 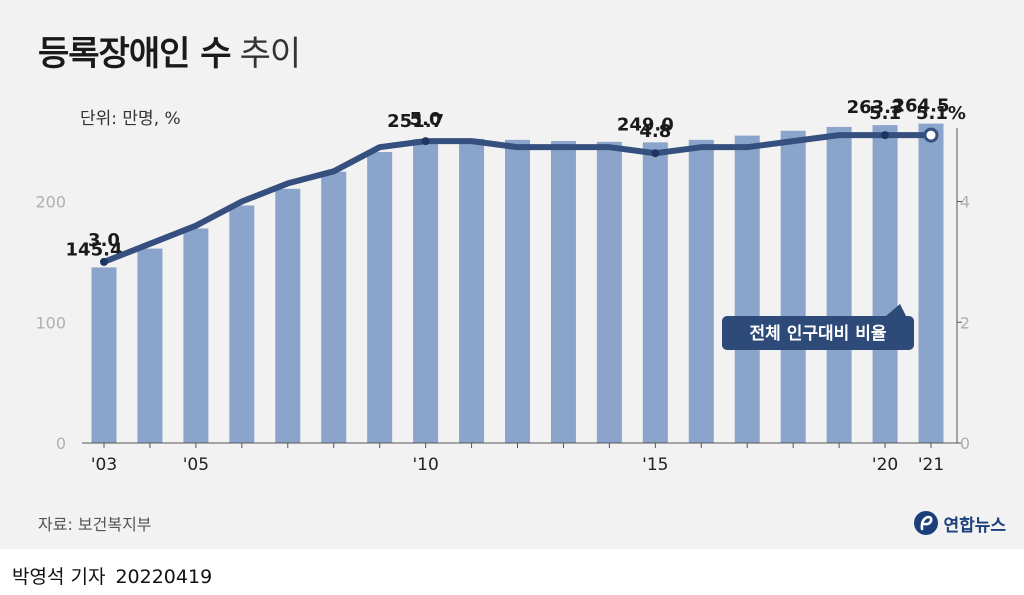 What do you see at coordinates (885, 135) in the screenshot?
I see `line-point-2020` at bounding box center [885, 135].